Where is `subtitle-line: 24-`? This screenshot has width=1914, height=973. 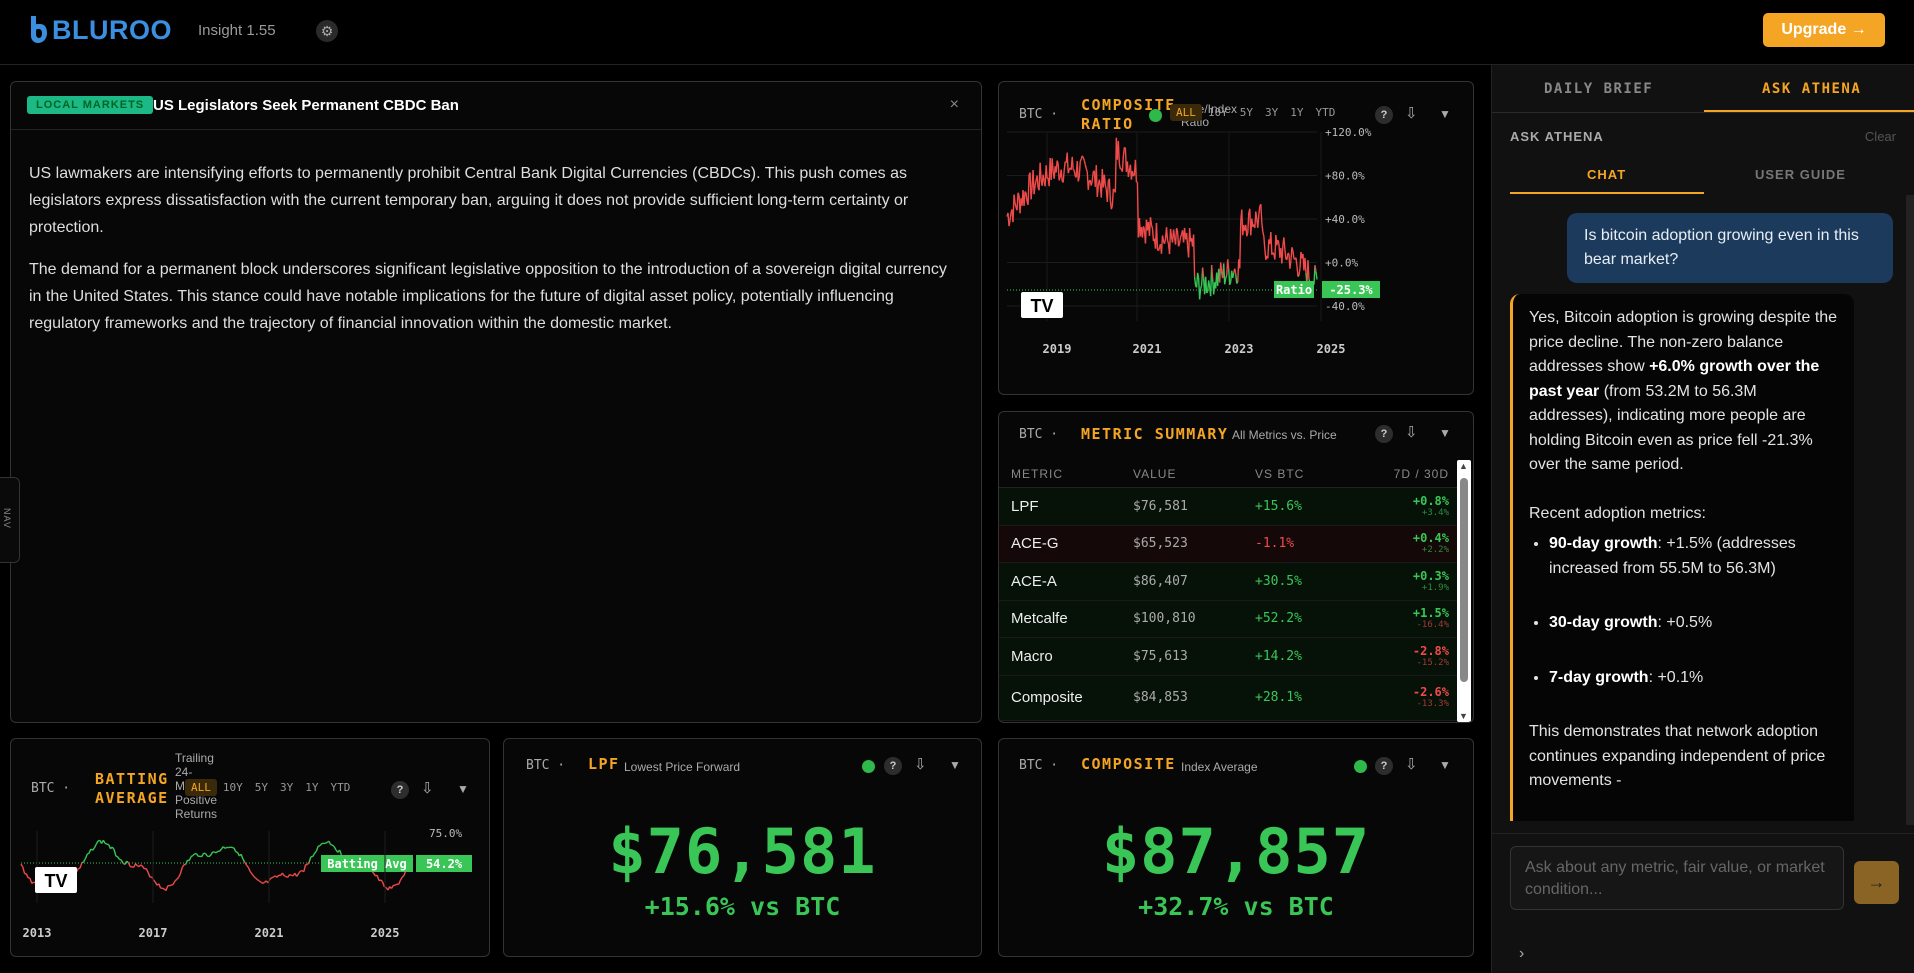
subtitle-line: 24- is located at coordinates (184, 772).